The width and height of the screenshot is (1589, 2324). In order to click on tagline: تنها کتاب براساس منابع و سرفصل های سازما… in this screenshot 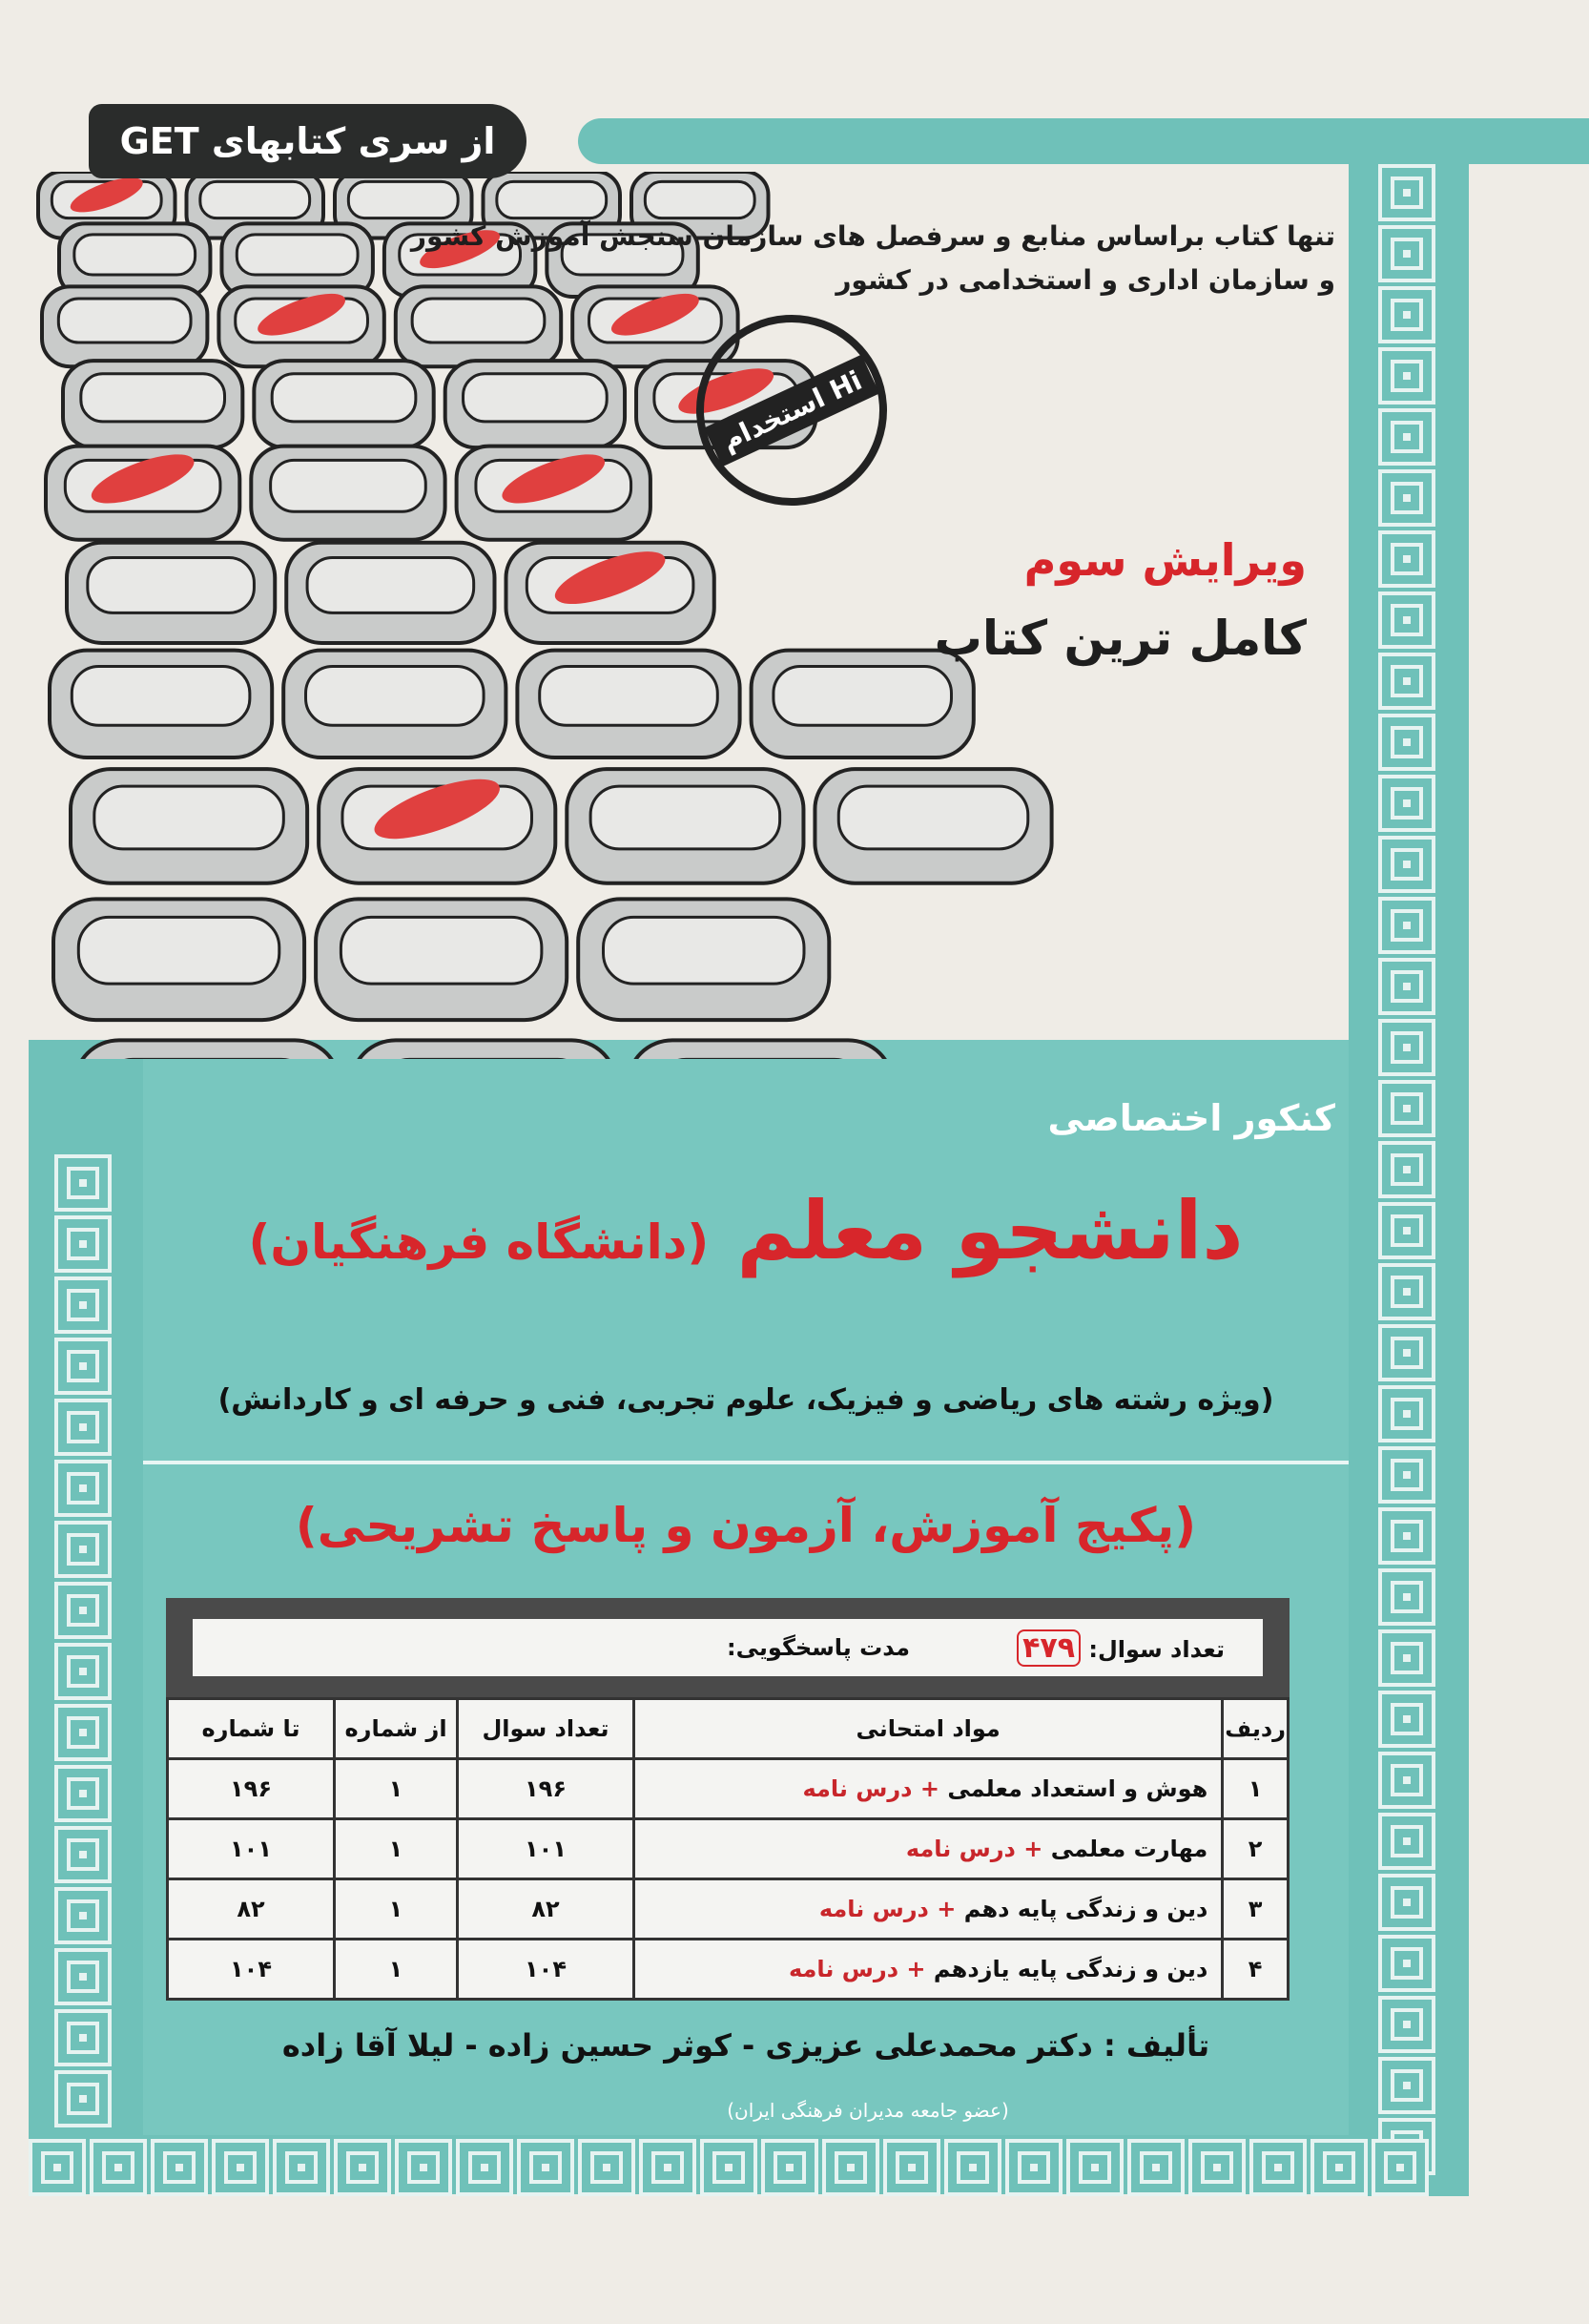, I will do `click(810, 258)`.